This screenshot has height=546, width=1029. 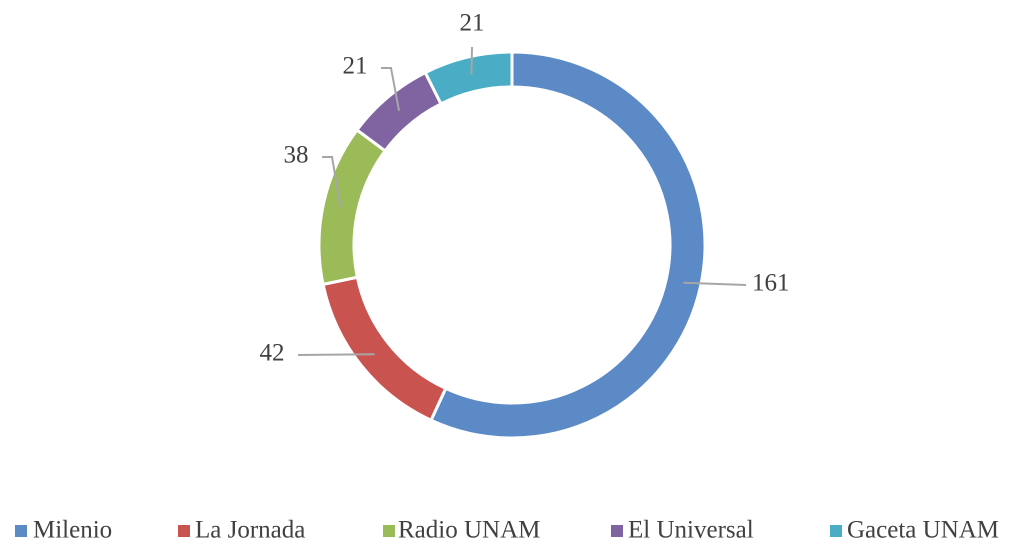 What do you see at coordinates (691, 530) in the screenshot?
I see `legend-label: El Universal` at bounding box center [691, 530].